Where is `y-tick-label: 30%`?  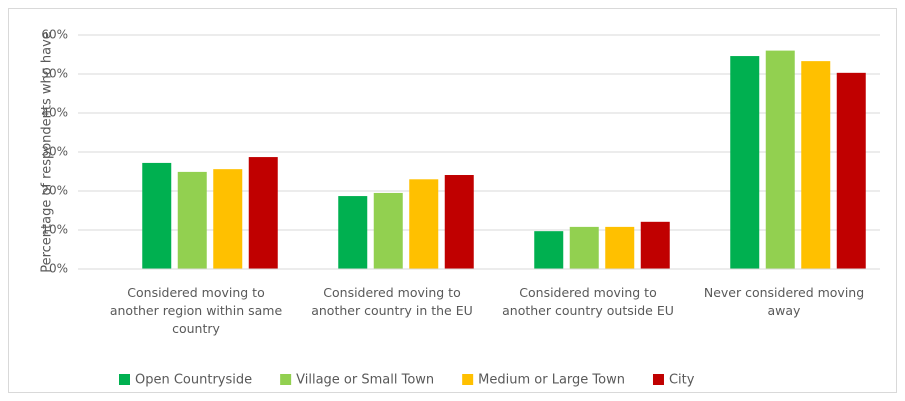 y-tick-label: 30% is located at coordinates (54, 152).